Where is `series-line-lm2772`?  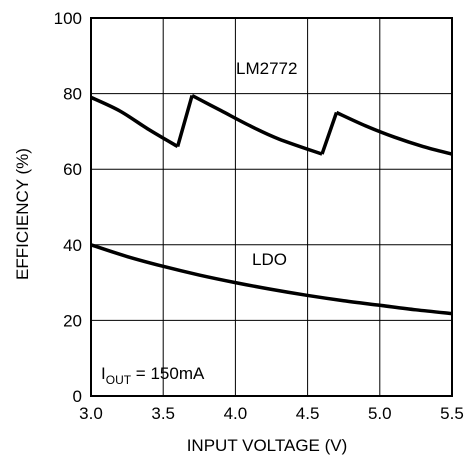
series-line-lm2772 is located at coordinates (271, 124).